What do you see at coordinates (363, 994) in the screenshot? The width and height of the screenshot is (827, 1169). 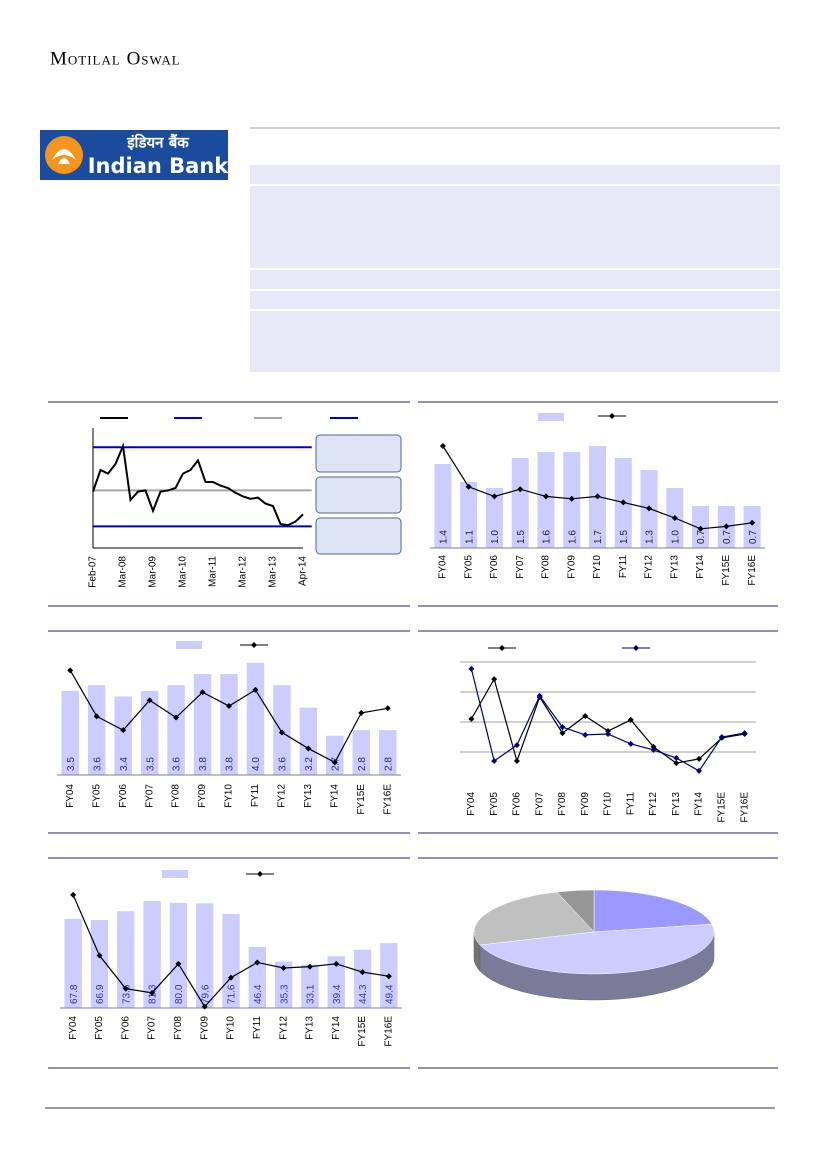 I see `data-label: 44.3` at bounding box center [363, 994].